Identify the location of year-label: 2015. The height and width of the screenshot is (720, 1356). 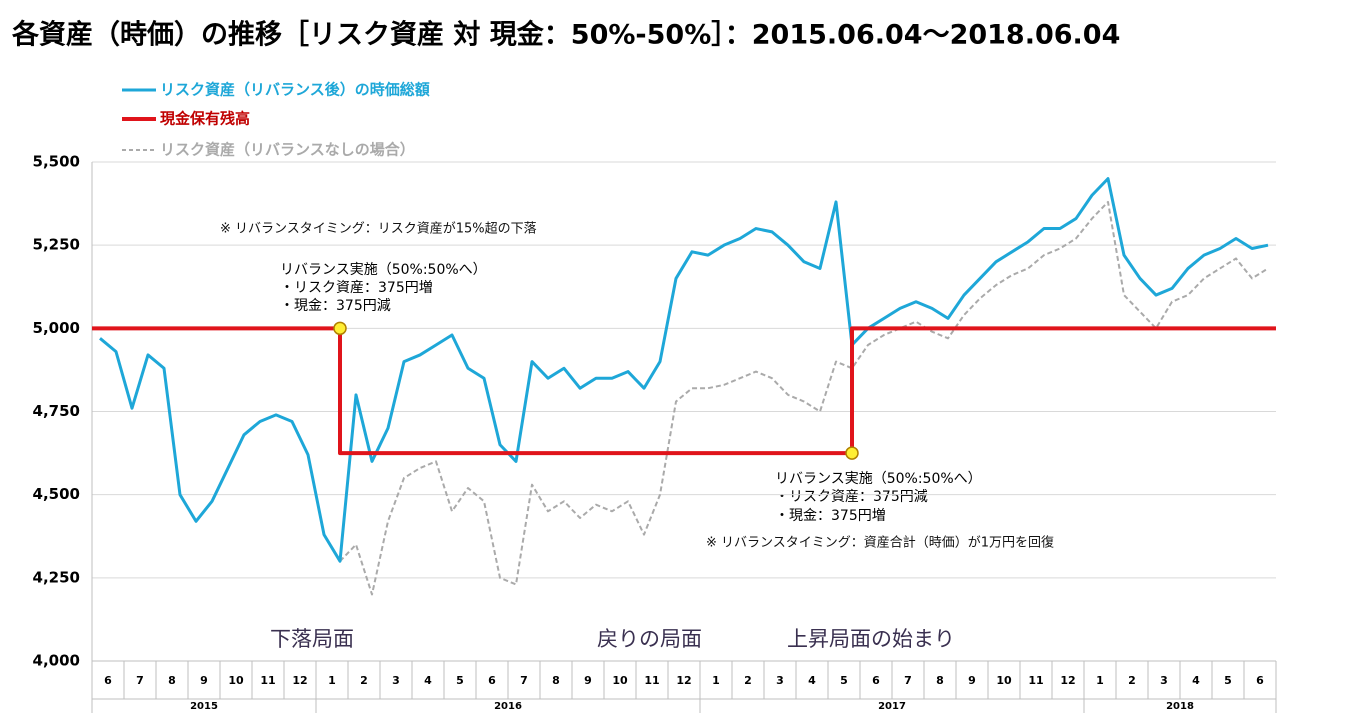
(204, 706).